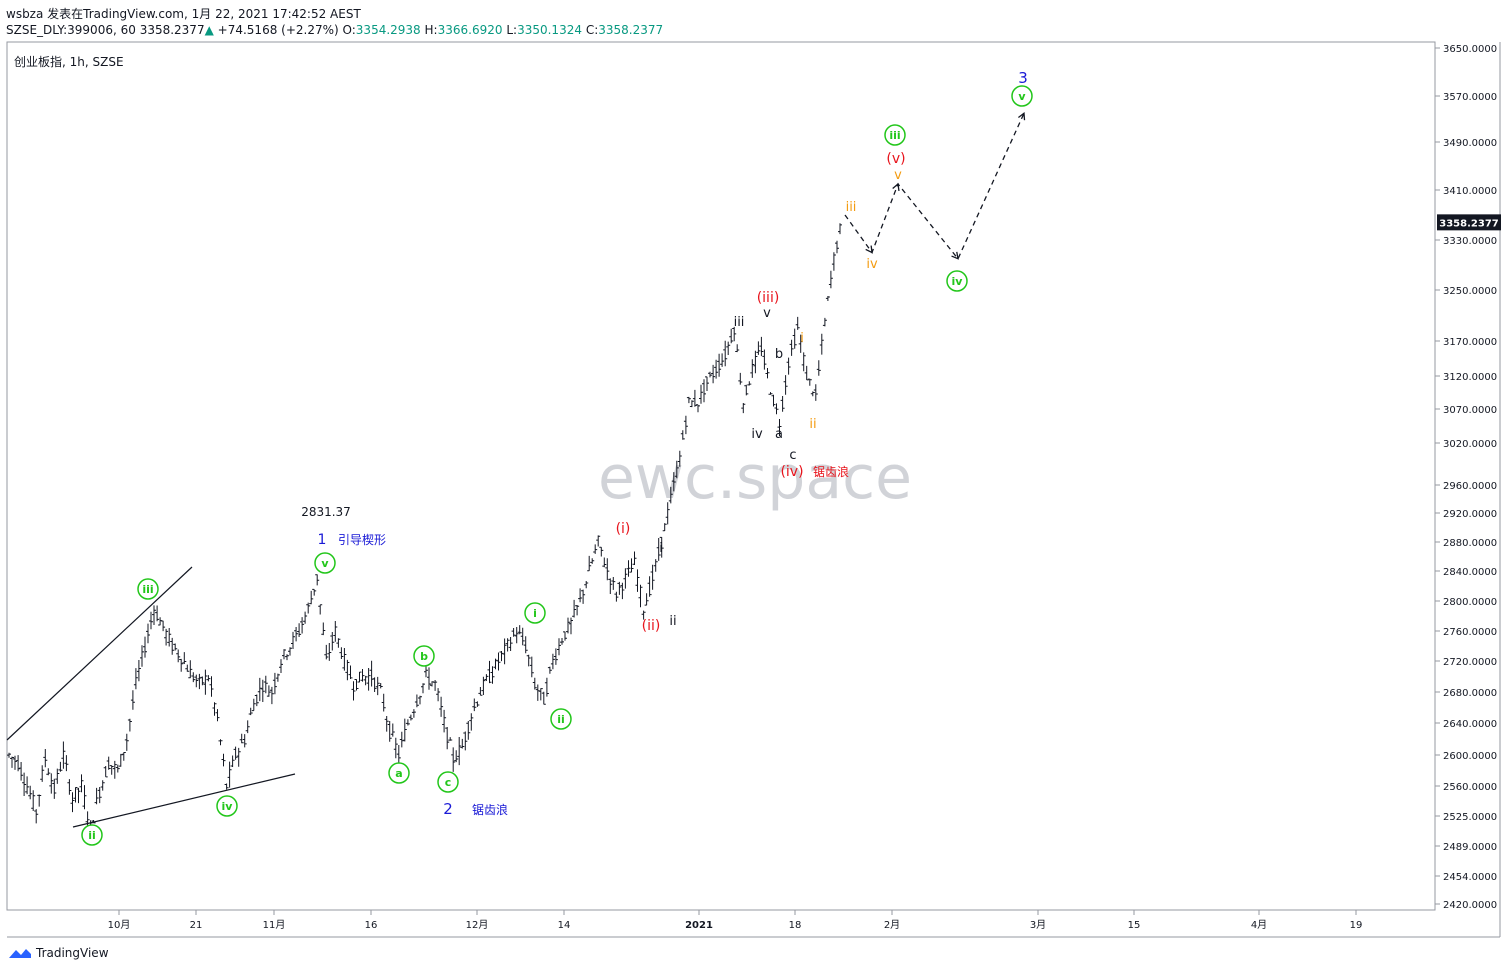 Image resolution: width=1510 pixels, height=974 pixels. What do you see at coordinates (371, 925) in the screenshot?
I see `x-tick-label: 16` at bounding box center [371, 925].